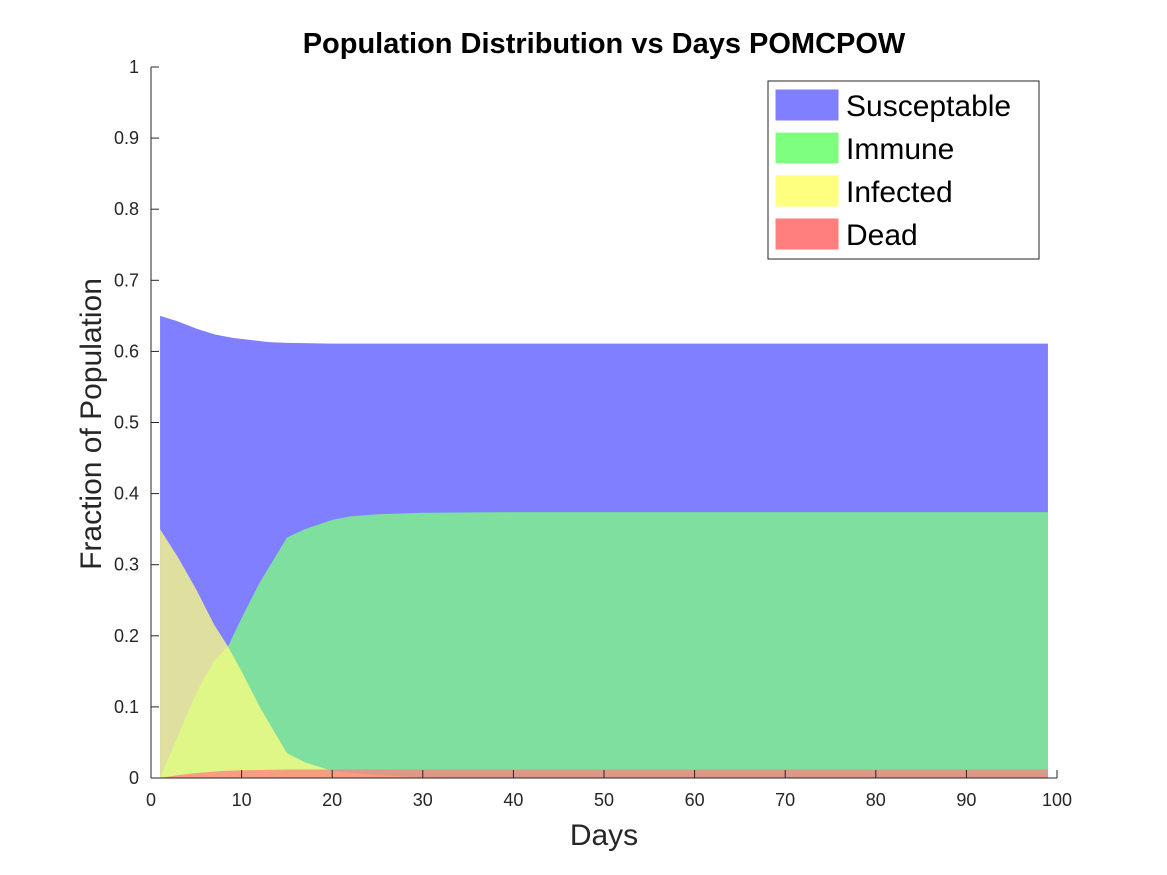 Image resolution: width=1167 pixels, height=875 pixels. I want to click on x-tick-label: 10, so click(242, 800).